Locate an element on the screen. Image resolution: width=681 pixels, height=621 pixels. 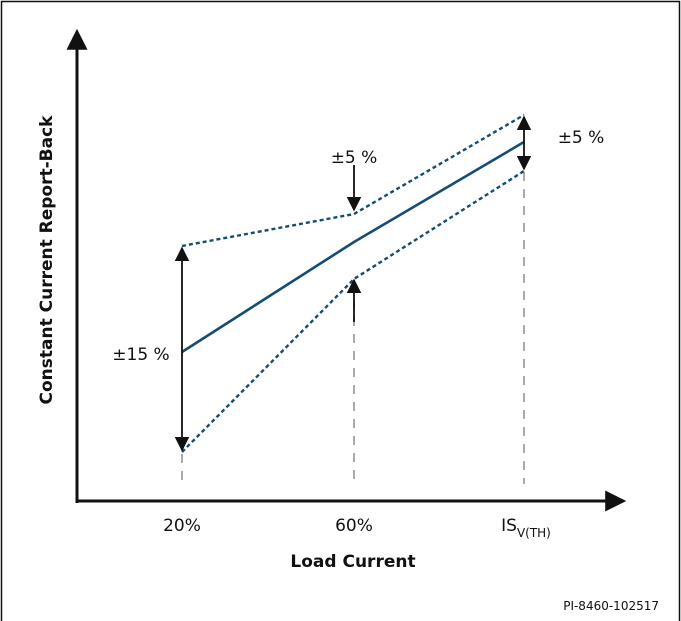
figure-id: PI-8460-102517 is located at coordinates (611, 606).